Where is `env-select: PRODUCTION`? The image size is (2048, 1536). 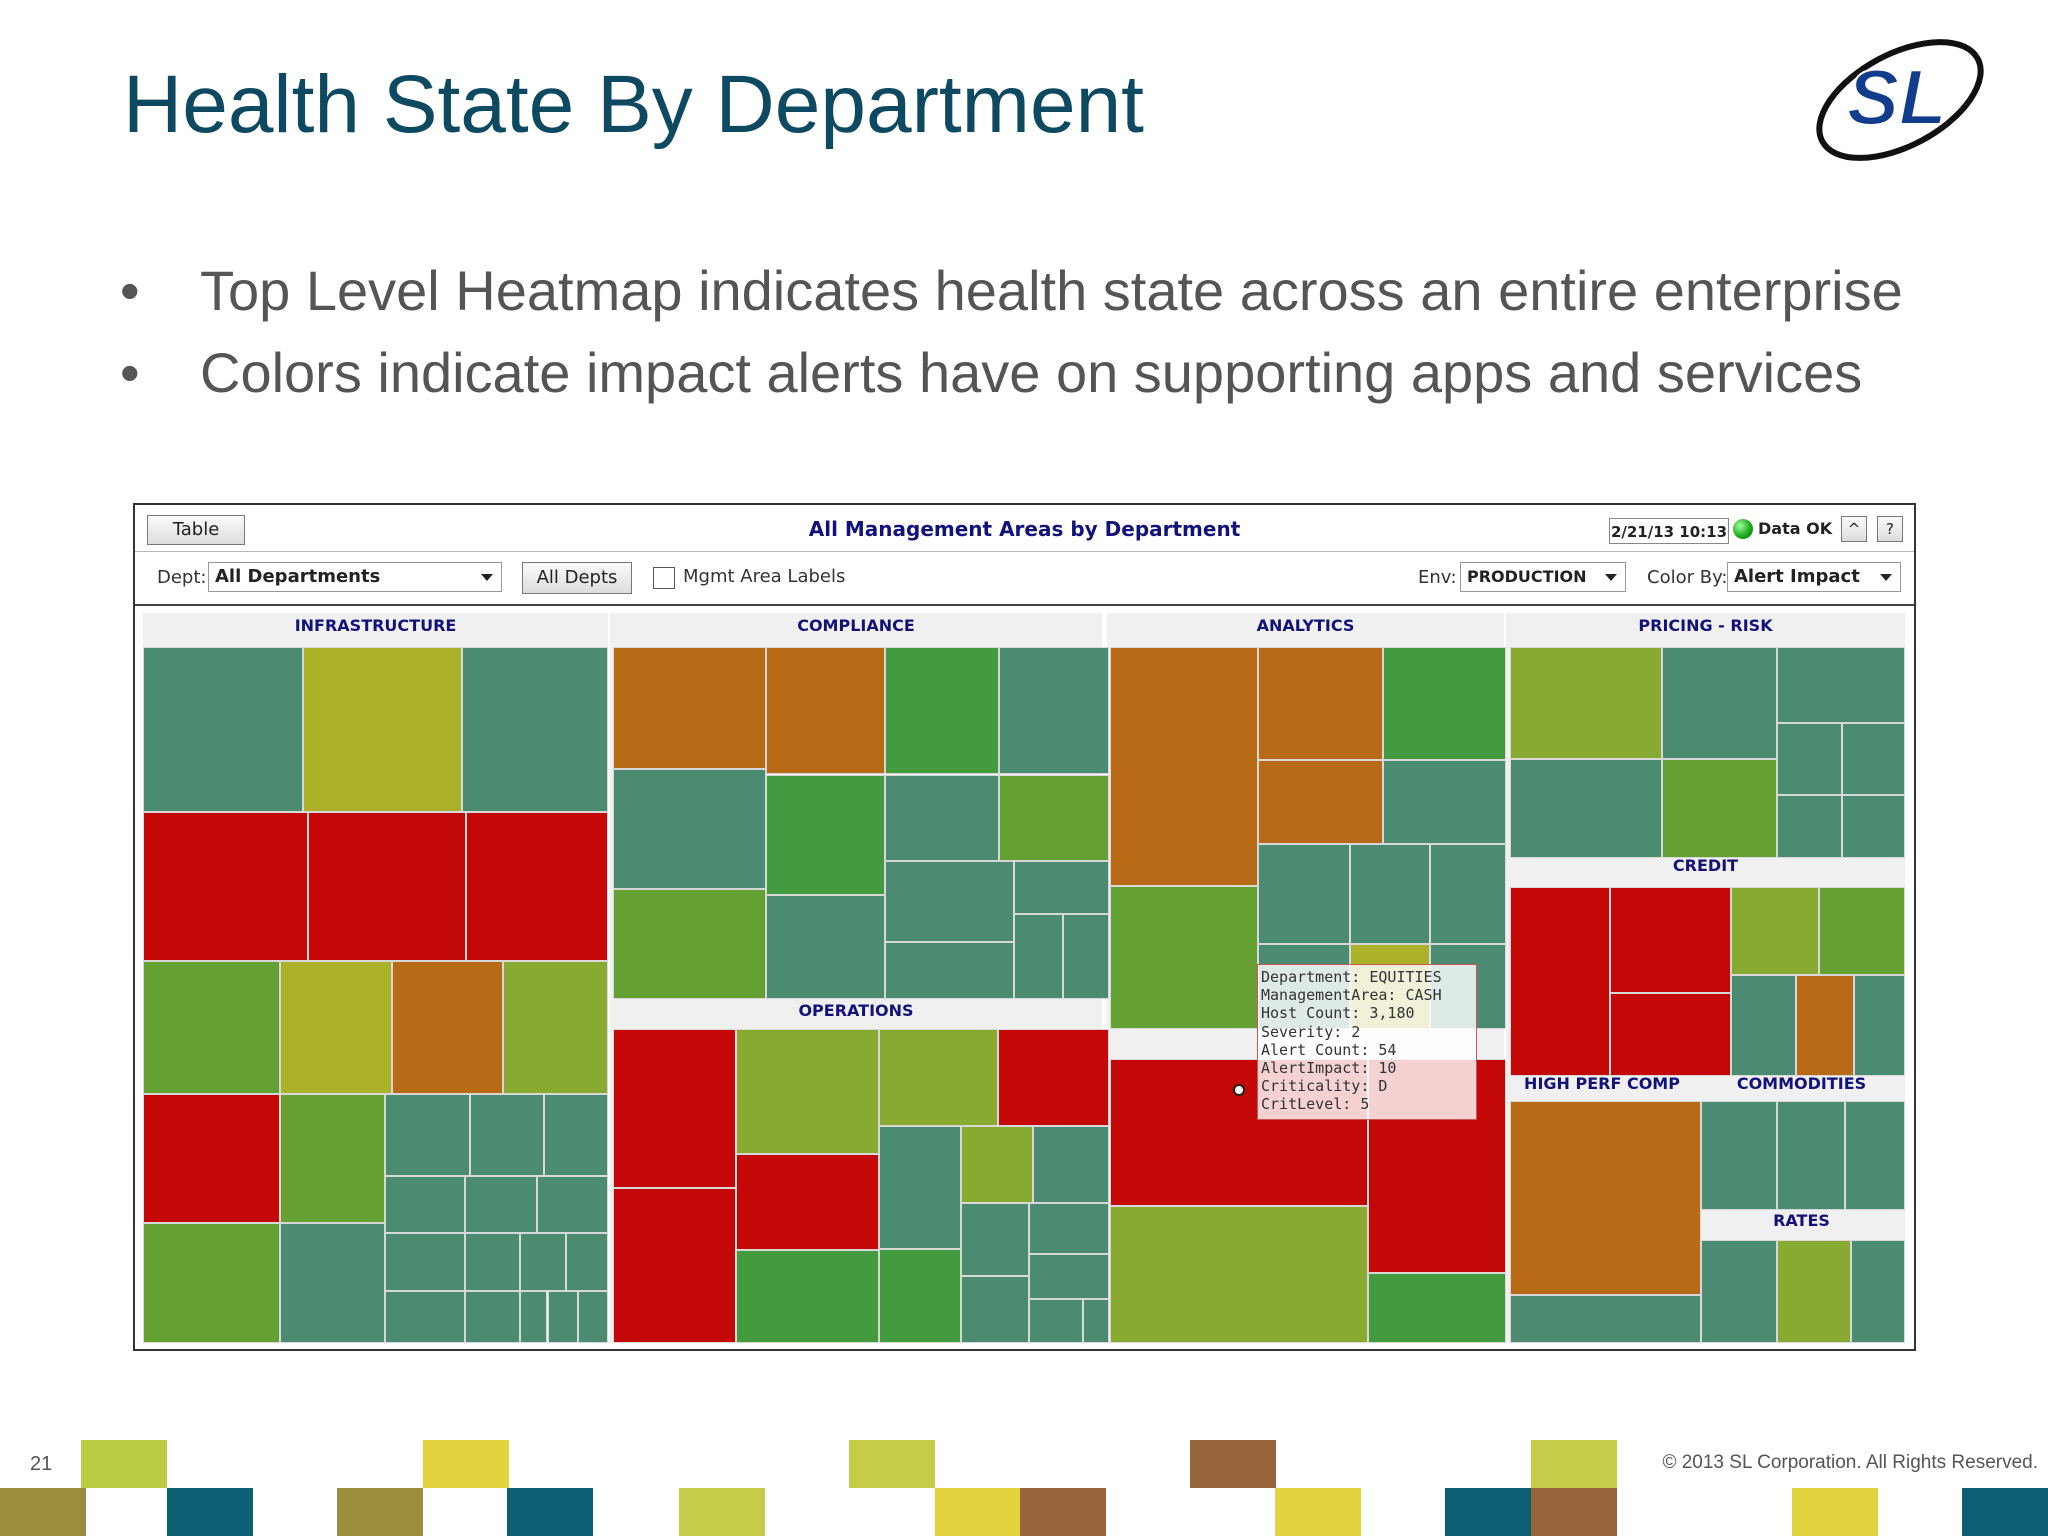 env-select: PRODUCTION is located at coordinates (1543, 577).